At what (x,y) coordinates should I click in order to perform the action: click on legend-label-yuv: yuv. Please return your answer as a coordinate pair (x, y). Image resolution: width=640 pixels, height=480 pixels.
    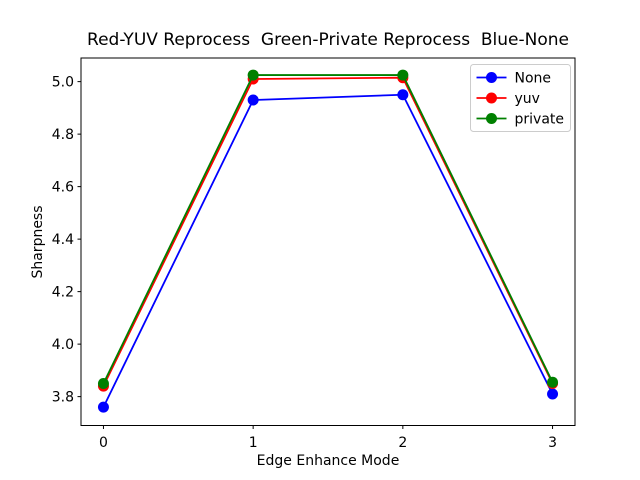
    Looking at the image, I should click on (527, 99).